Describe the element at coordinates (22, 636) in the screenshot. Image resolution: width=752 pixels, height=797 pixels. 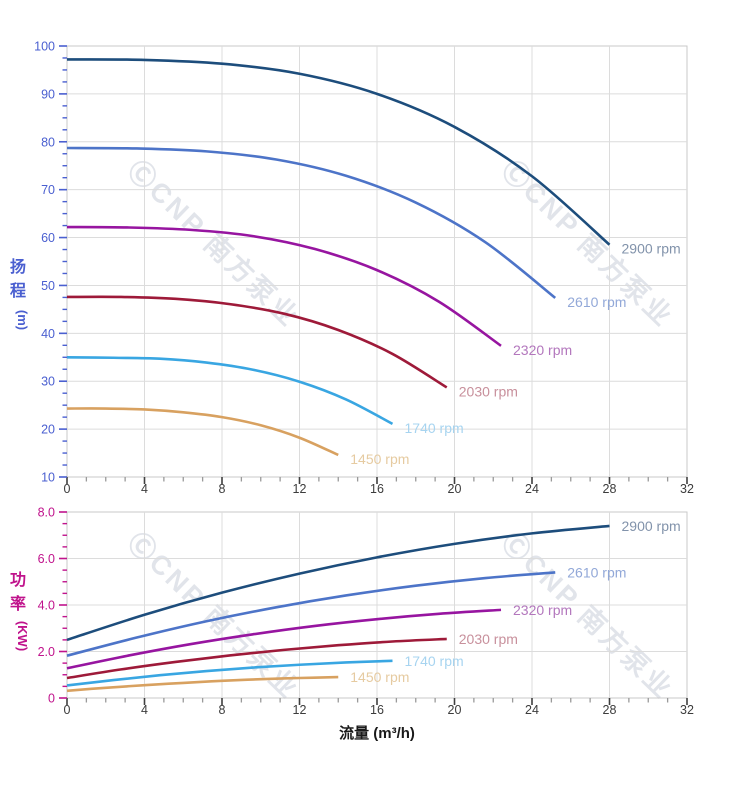
I see `y-axis-unit-label: (KW)` at that location.